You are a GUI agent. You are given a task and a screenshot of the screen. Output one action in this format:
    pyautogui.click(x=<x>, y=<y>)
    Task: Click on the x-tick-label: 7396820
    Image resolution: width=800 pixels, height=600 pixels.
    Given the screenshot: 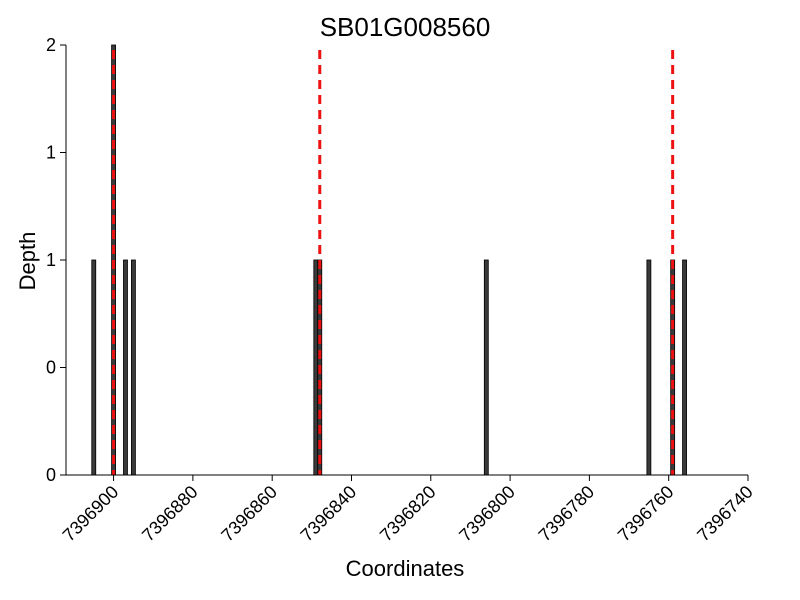 What is the action you would take?
    pyautogui.click(x=408, y=514)
    